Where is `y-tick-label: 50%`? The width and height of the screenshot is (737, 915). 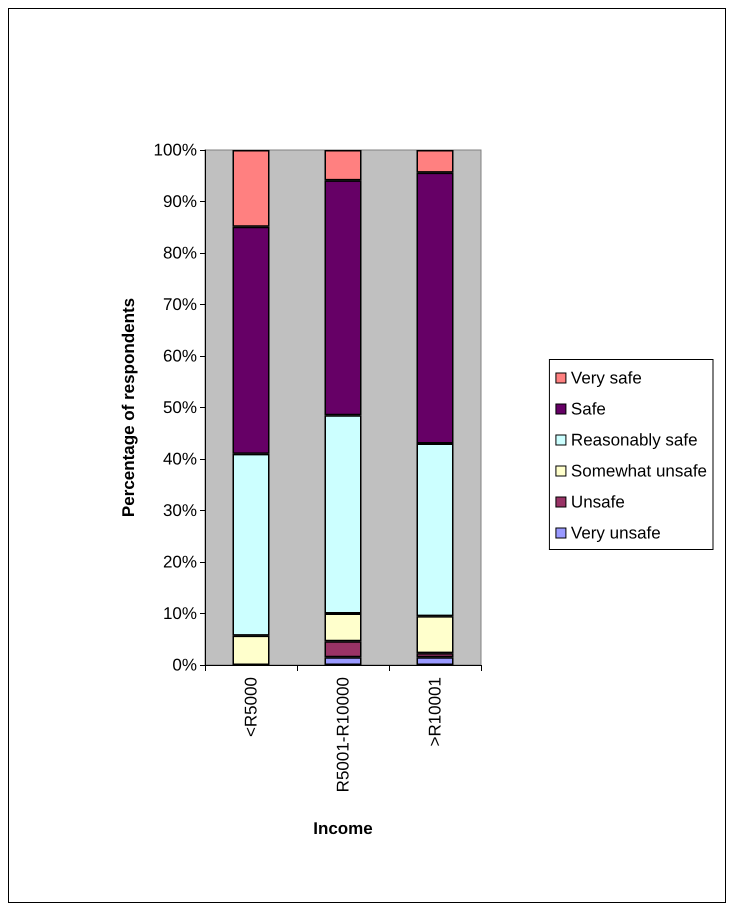 y-tick-label: 50% is located at coordinates (179, 407).